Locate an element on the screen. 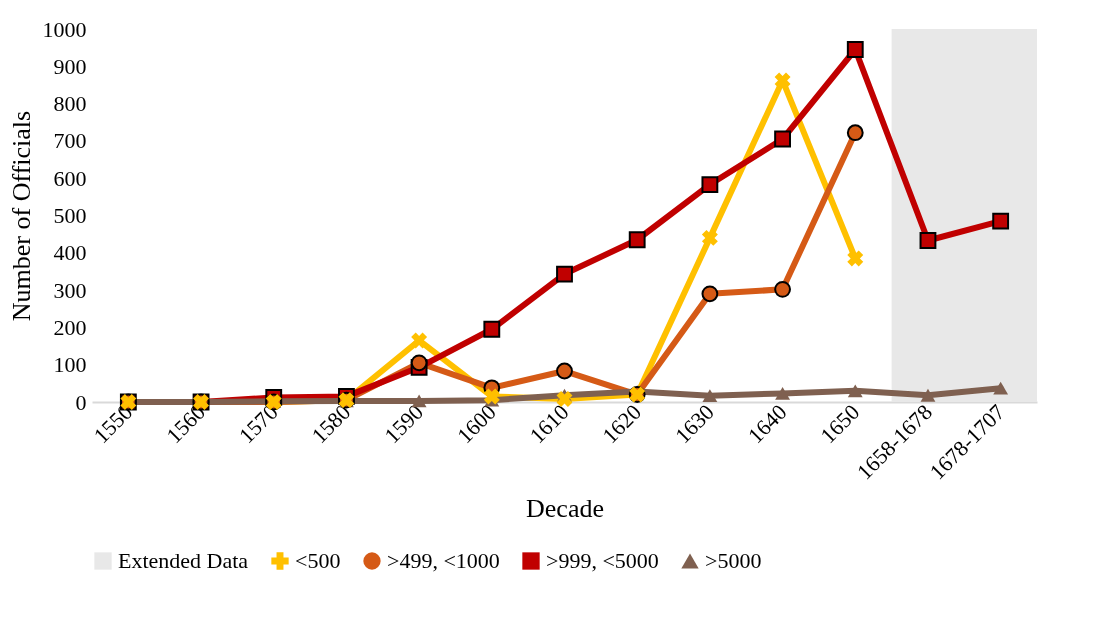 The width and height of the screenshot is (1099, 627). legend-label: >999, <5000 is located at coordinates (602, 560).